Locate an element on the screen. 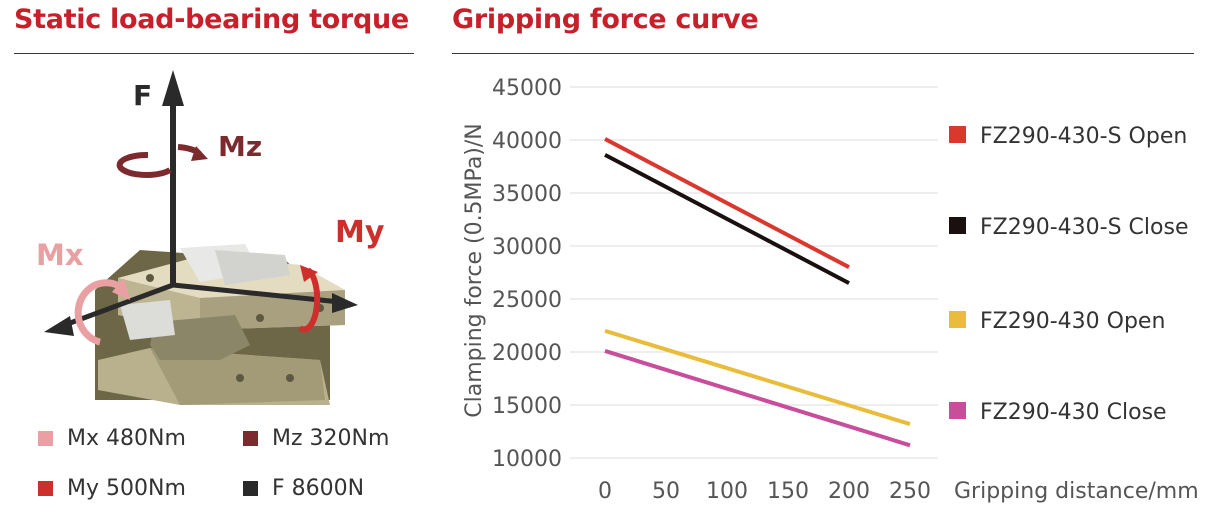 This screenshot has height=513, width=1228. y-tick-labels: 10000 15000 20000 25000 30000 35000 40000 45000 is located at coordinates (527, 274).